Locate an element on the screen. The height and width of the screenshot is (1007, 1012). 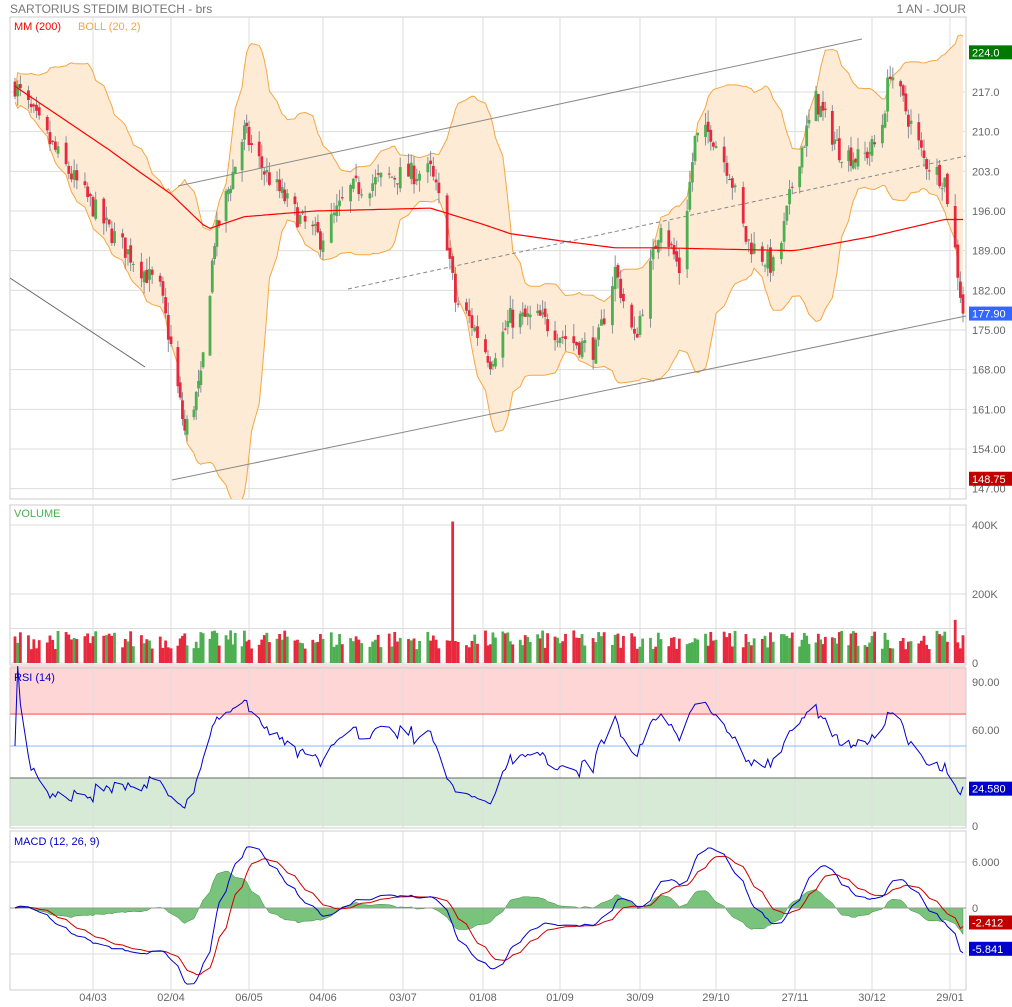
rsi-panel is located at coordinates (489, 737).